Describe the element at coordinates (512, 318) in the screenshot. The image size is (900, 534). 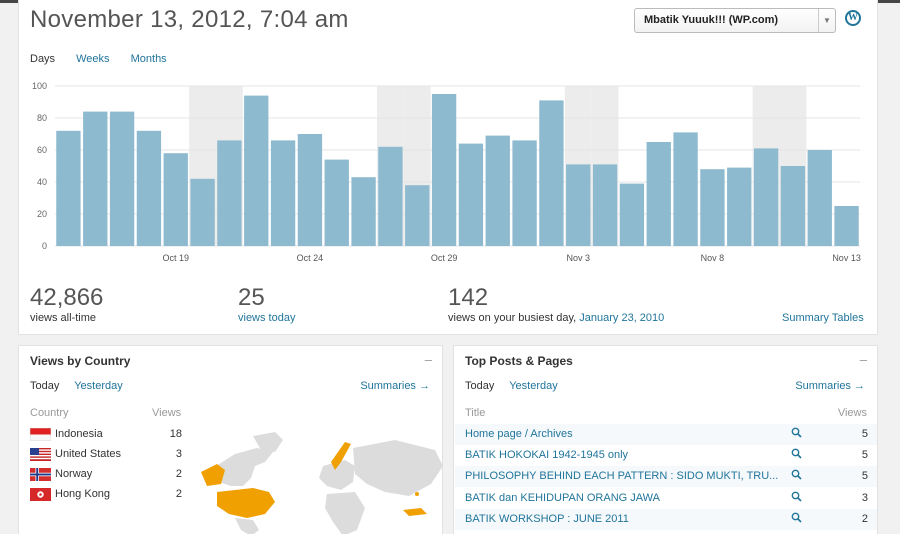
I see `stat-busiest-label: views on your busiest day,` at that location.